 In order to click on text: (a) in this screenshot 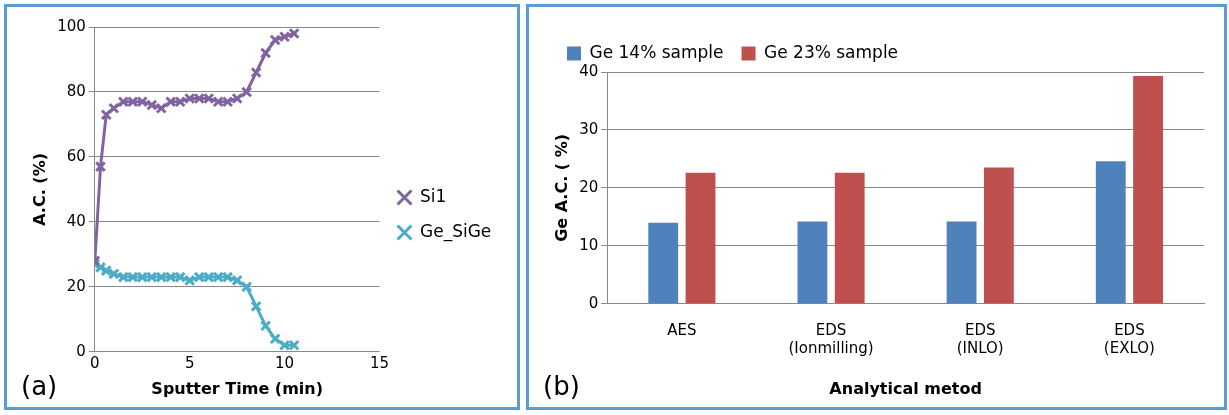, I will do `click(39, 385)`.